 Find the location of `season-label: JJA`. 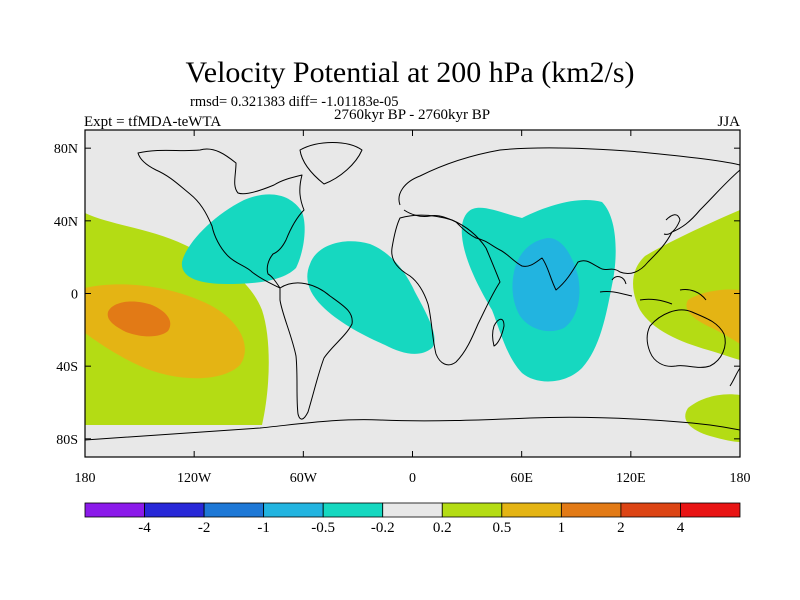

season-label: JJA is located at coordinates (728, 122).